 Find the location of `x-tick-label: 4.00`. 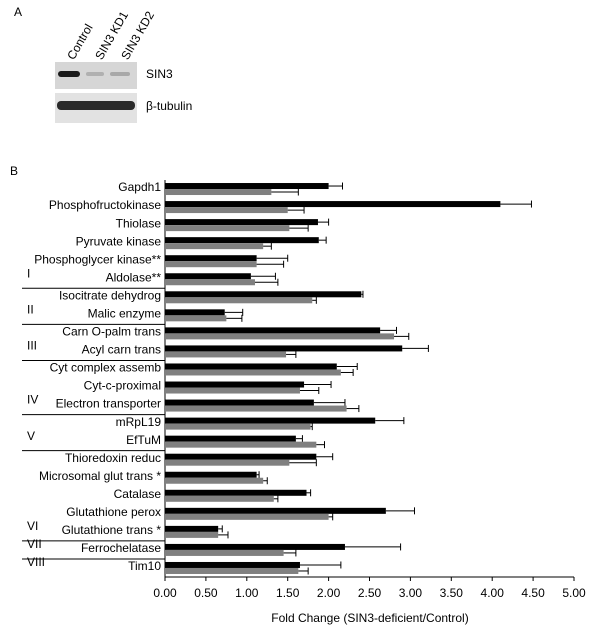

x-tick-label: 4.00 is located at coordinates (493, 593).